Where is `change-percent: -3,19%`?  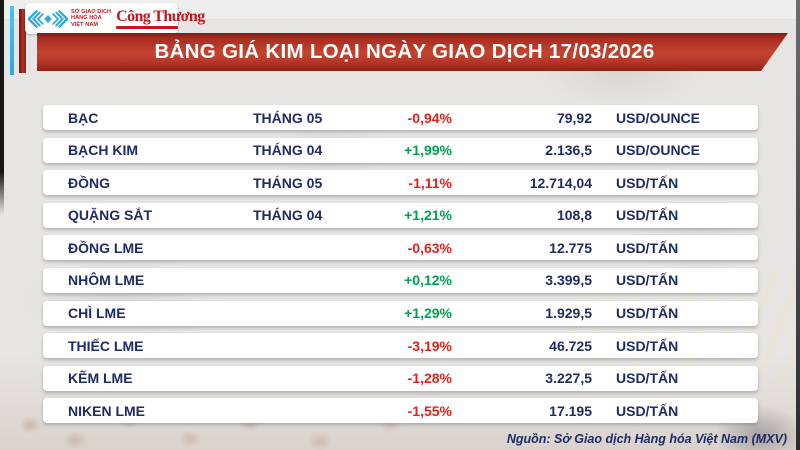
change-percent: -3,19% is located at coordinates (429, 345).